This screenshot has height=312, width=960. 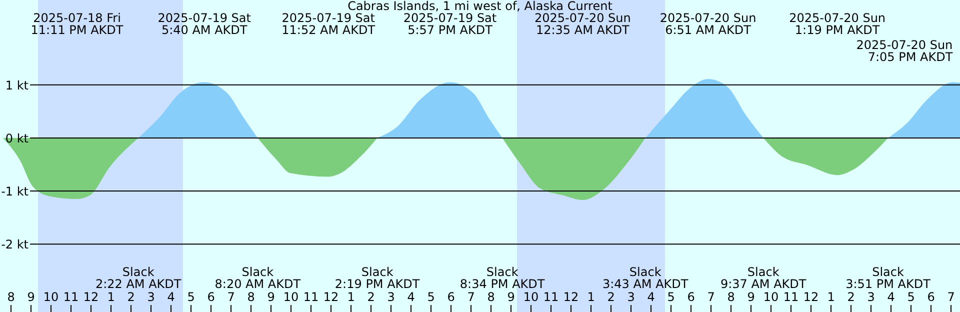 What do you see at coordinates (480, 6) in the screenshot?
I see `chart-title: Cabras Islands, 1 mi west of, Alaska Current` at bounding box center [480, 6].